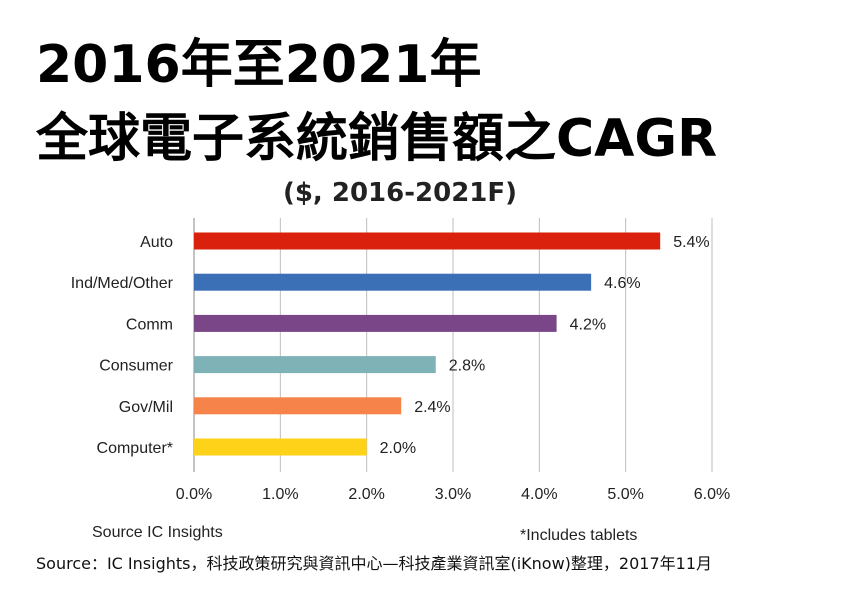  I want to click on x-tick-label: 3.0%, so click(453, 494).